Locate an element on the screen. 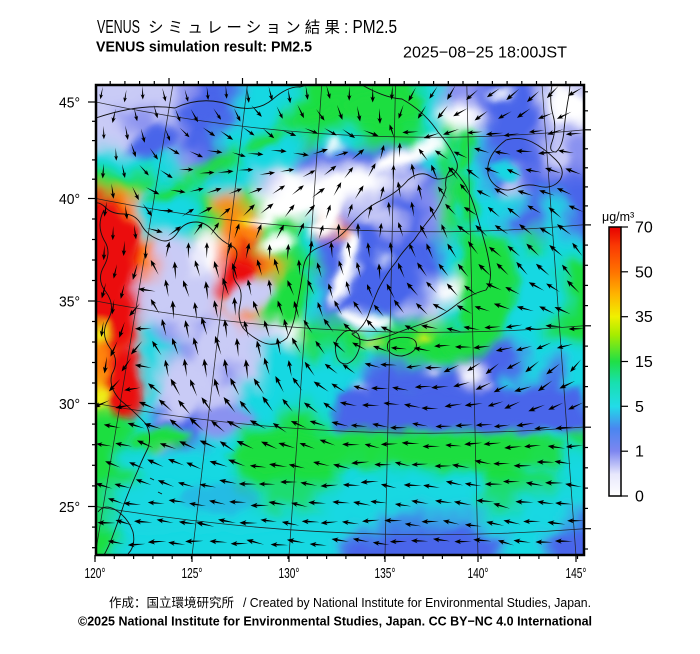 This screenshot has width=700, height=654. svg-text: 130° is located at coordinates (289, 573).